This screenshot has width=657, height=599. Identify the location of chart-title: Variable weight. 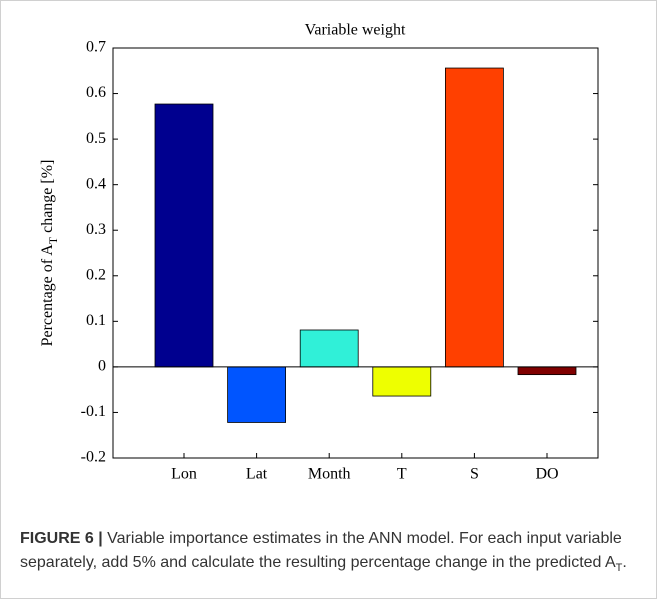
(355, 30).